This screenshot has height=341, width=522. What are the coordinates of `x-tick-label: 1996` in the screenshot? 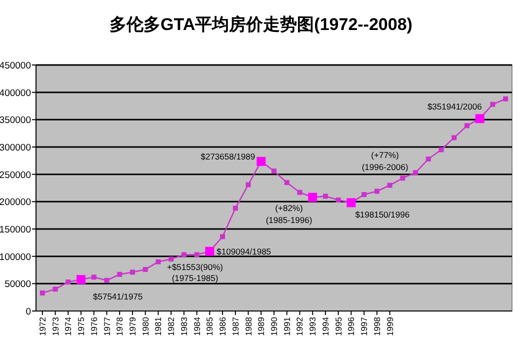 It's located at (351, 326).